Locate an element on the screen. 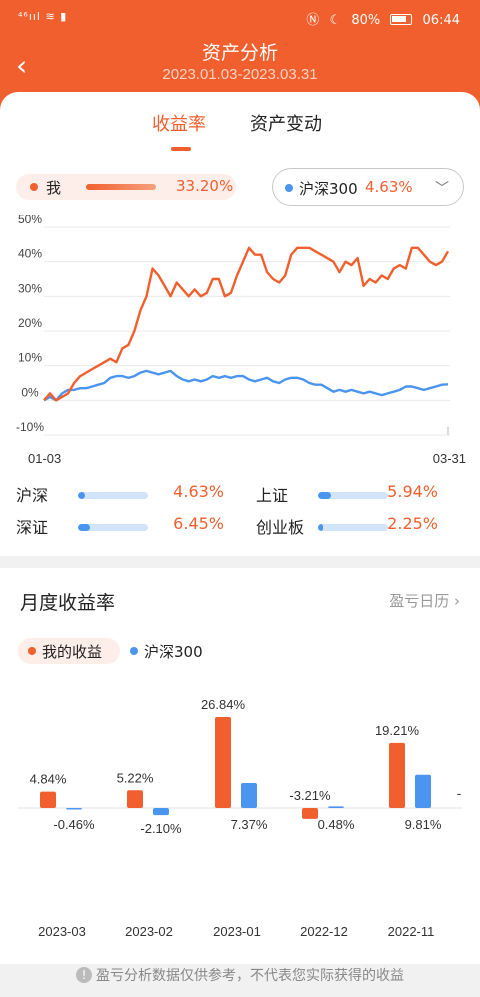  index-perf-row: 创业板 2.25% is located at coordinates (366, 526).